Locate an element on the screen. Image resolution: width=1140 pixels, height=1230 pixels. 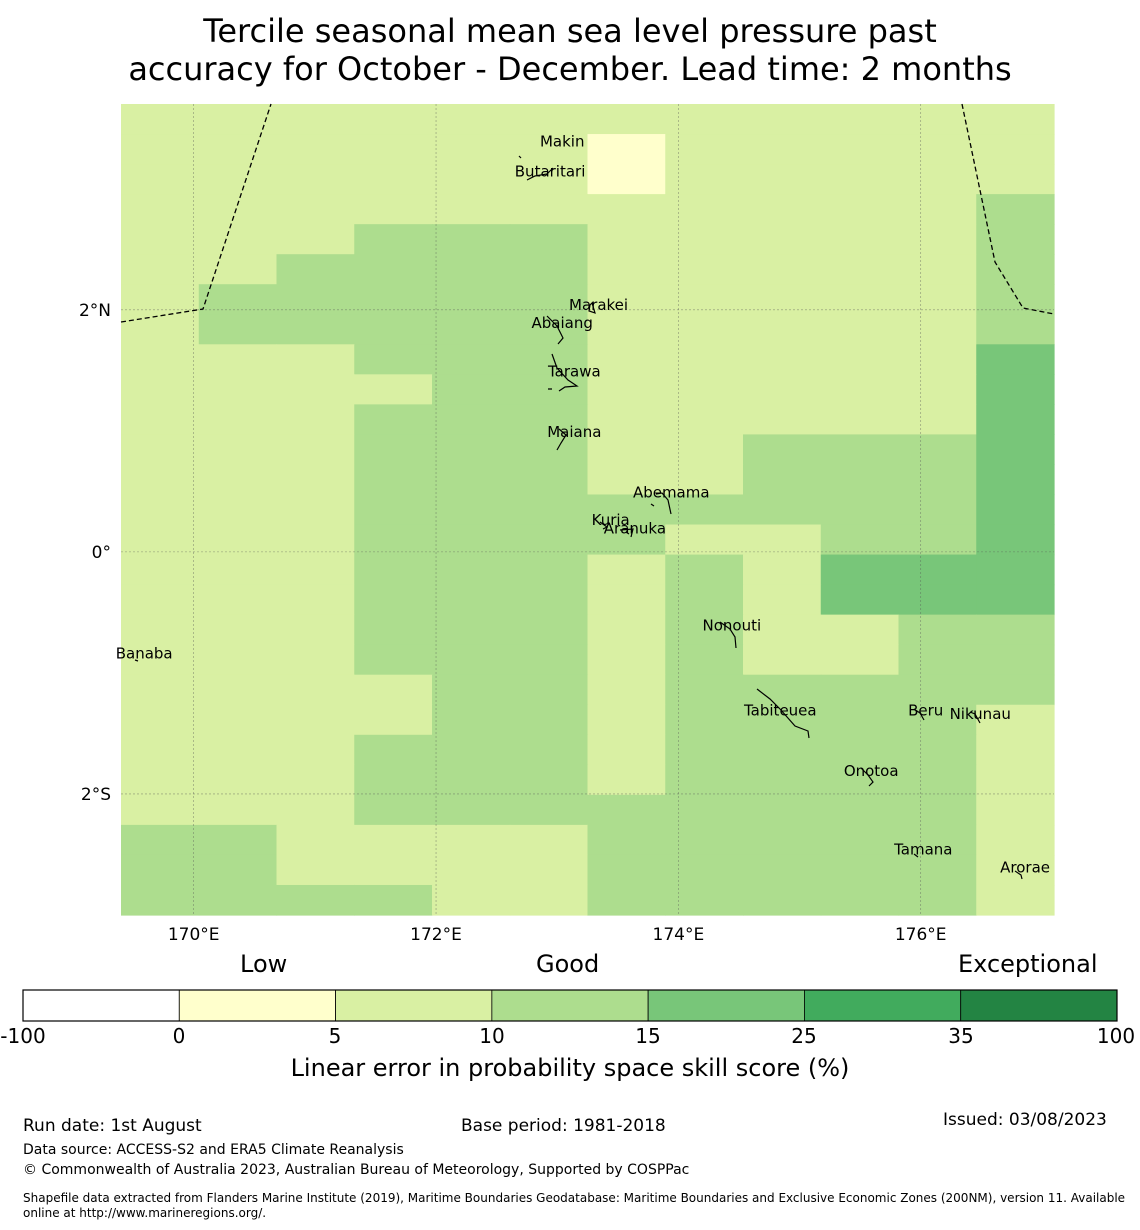
colorbar-tick: 35 is located at coordinates (961, 1036).